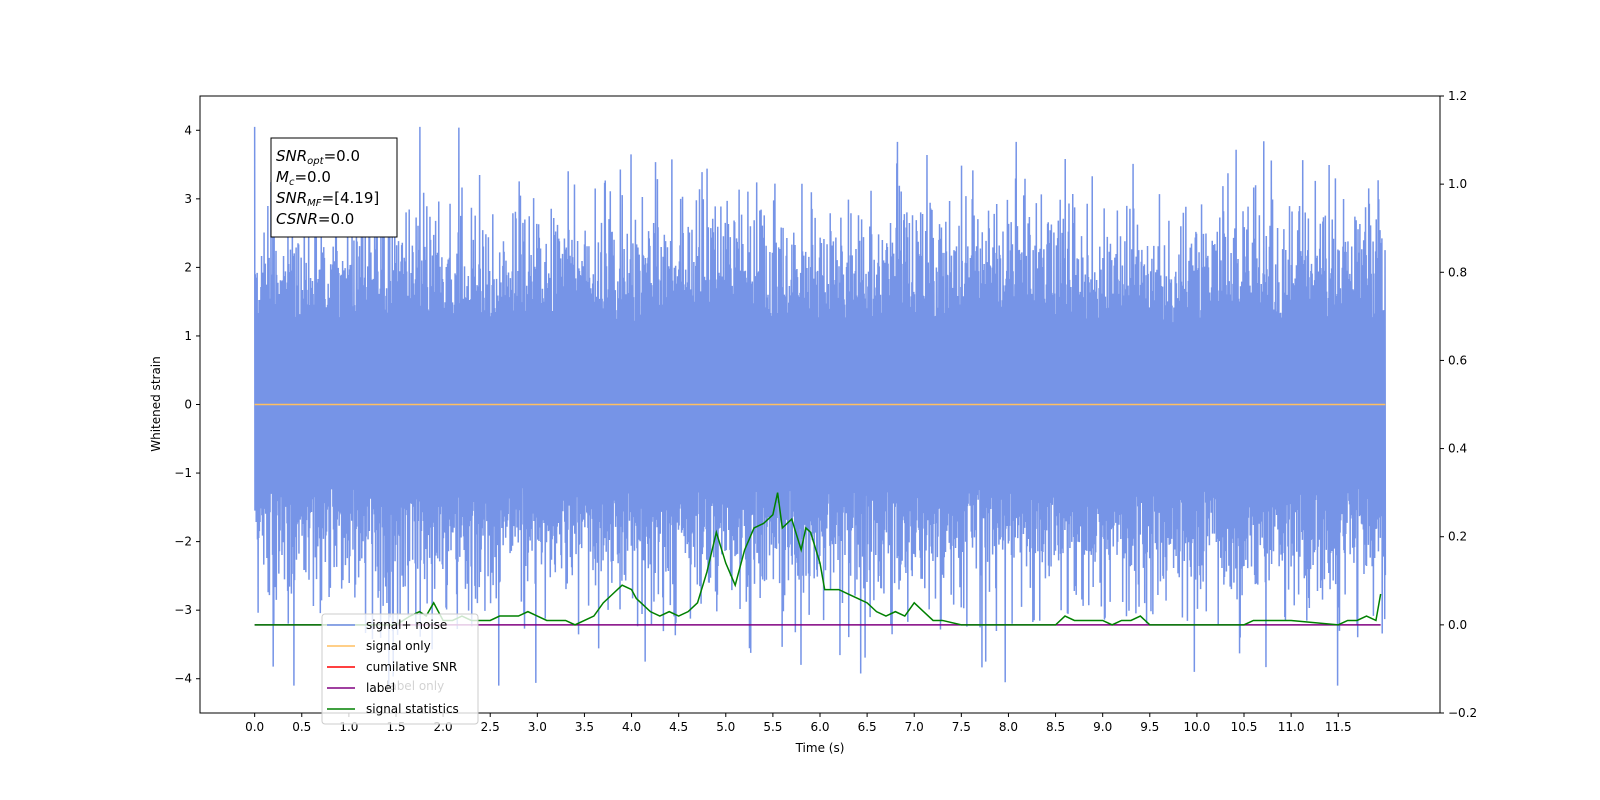 The height and width of the screenshot is (800, 1600). Describe the element at coordinates (318, 157) in the screenshot. I see `annotation-line: SNRopt=0.0` at that location.